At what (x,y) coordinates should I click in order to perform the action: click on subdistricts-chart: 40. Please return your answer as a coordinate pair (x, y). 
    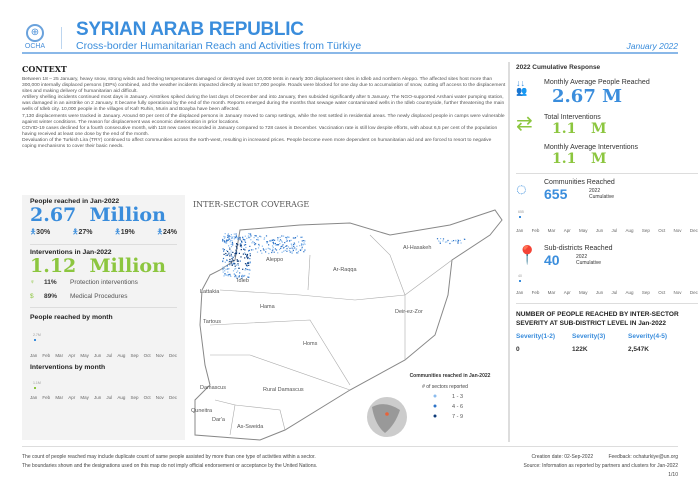
    Looking at the image, I should click on (607, 279).